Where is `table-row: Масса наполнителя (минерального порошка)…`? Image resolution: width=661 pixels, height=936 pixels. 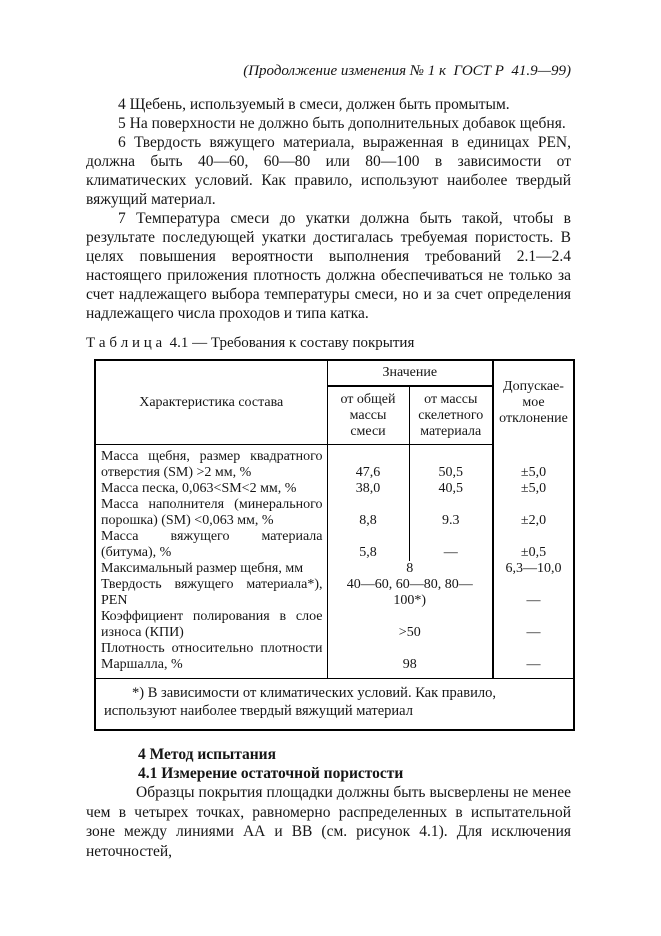
table-row: Масса наполнителя (минерального порошка)… is located at coordinates (334, 513).